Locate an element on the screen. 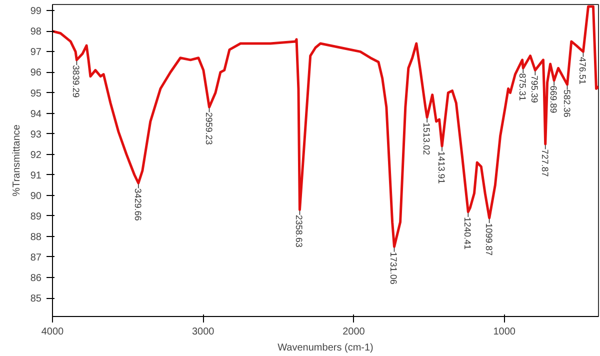 This screenshot has height=356, width=600. y-tick-label: 92 is located at coordinates (36, 155).